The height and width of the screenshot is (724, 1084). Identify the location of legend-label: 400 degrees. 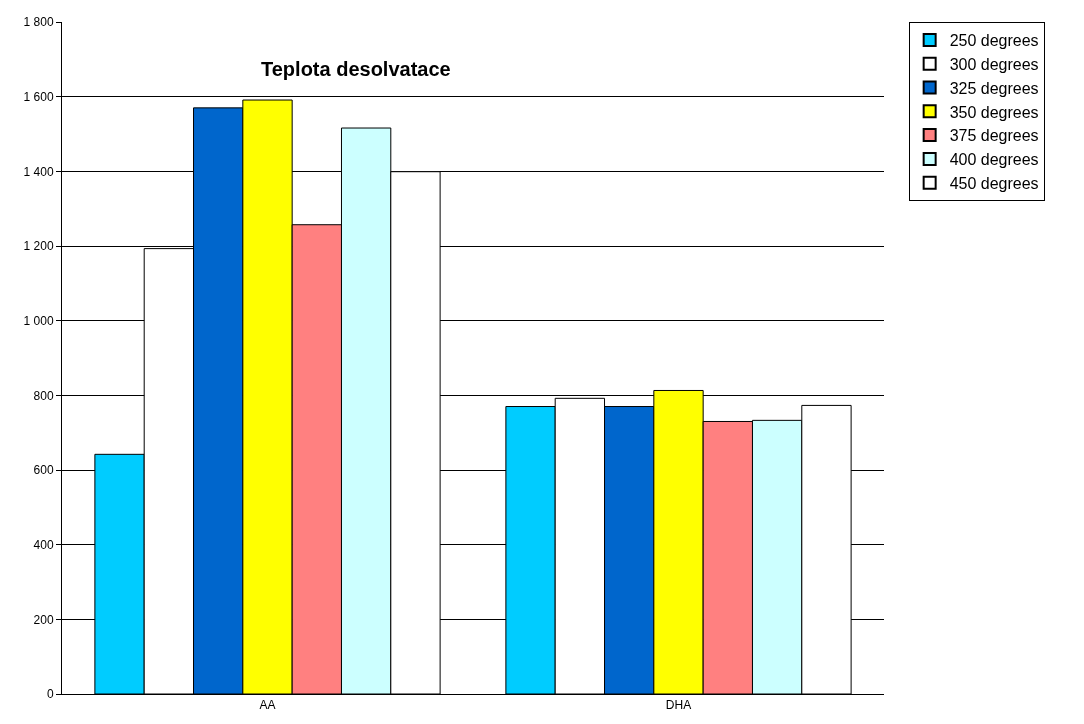
(994, 160).